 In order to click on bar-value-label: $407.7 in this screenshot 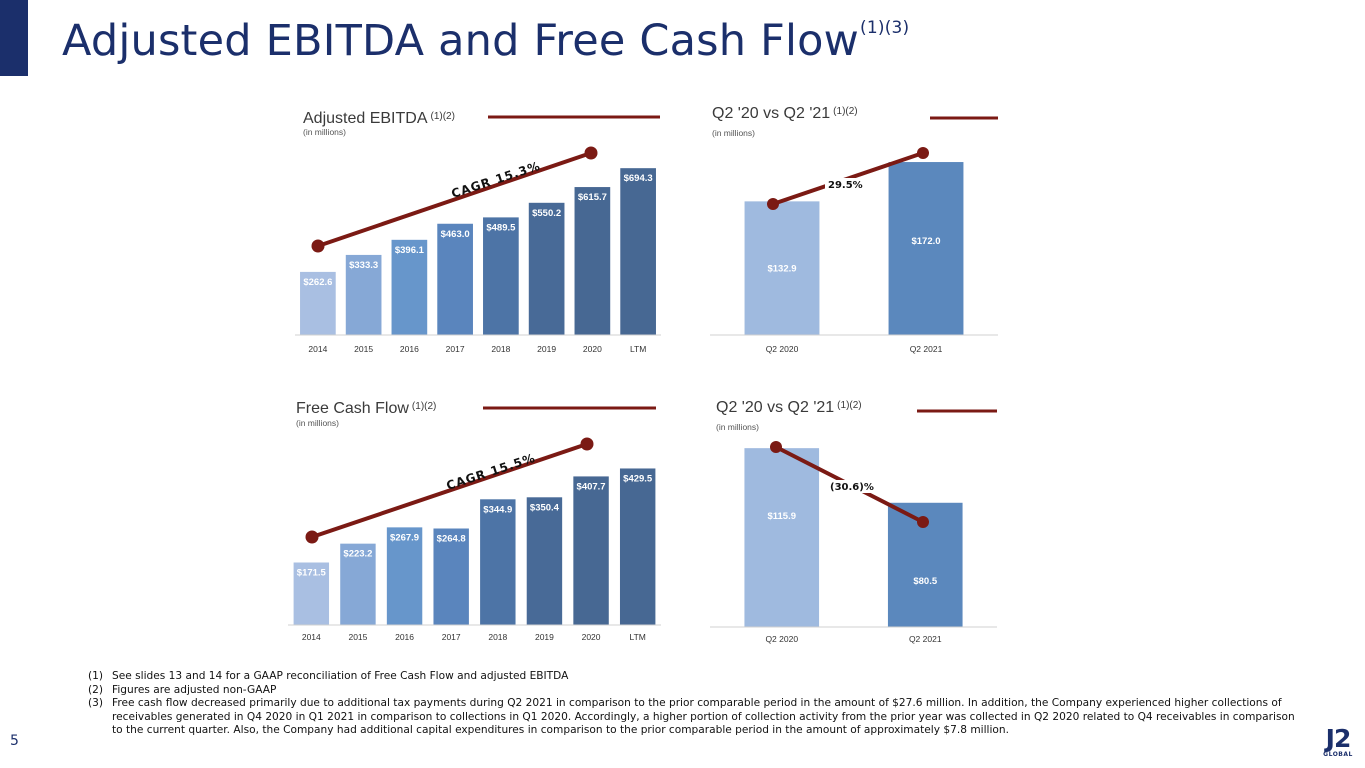, I will do `click(591, 486)`.